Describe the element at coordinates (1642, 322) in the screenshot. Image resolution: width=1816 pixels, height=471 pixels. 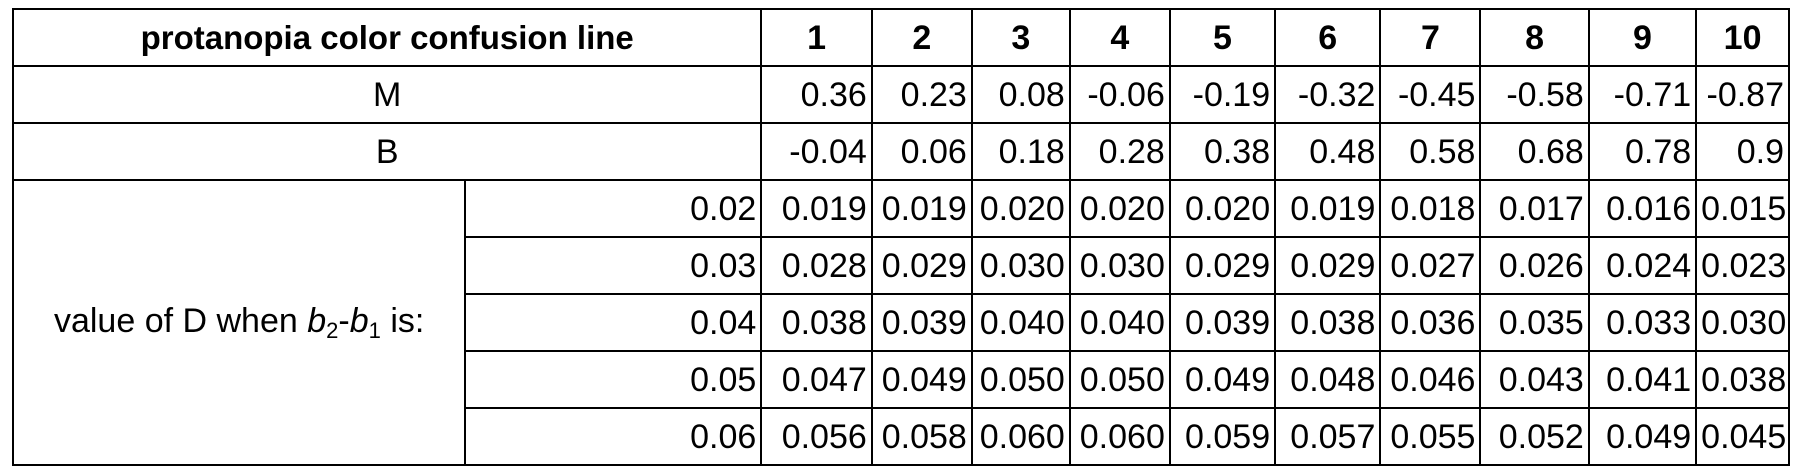
I see `d-value: 0.033` at that location.